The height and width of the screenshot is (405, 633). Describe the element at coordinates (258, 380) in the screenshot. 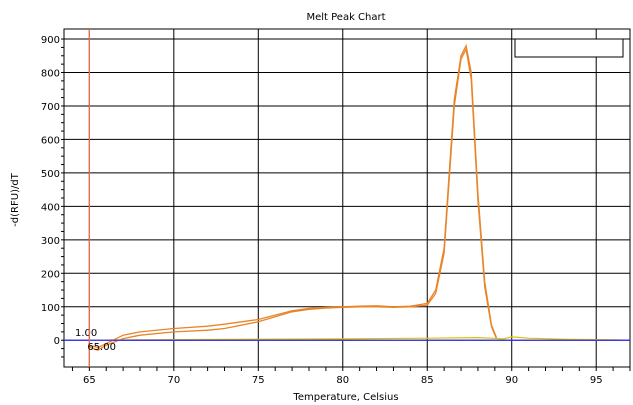

I see `x-tick-label-75: 75` at that location.